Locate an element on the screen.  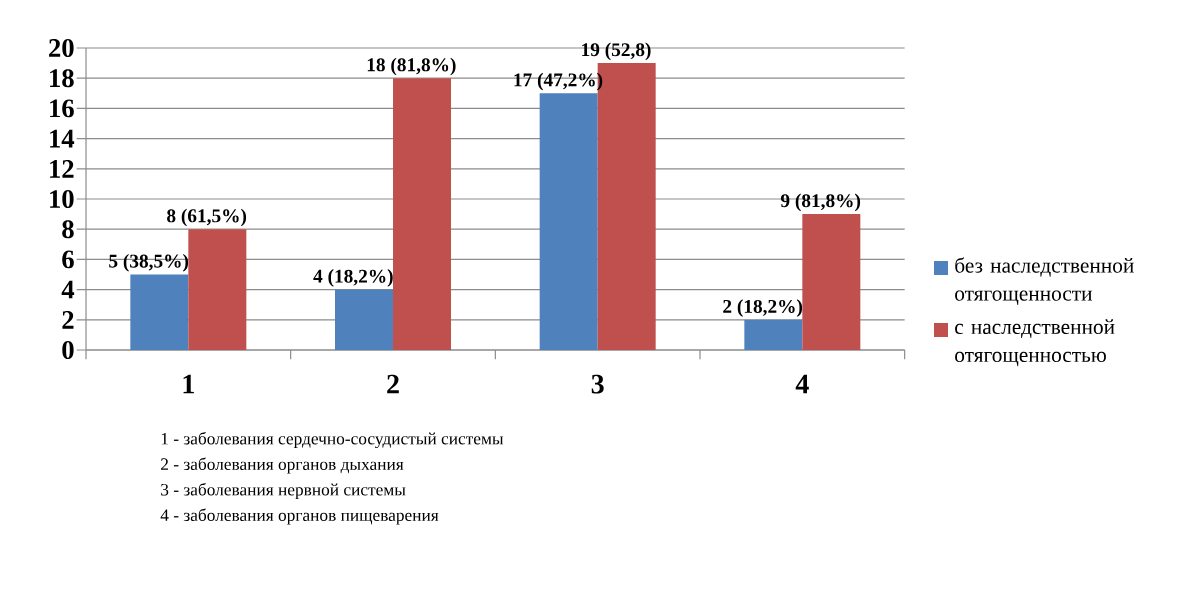
data-label: 5 (38,5%) is located at coordinates (149, 263).